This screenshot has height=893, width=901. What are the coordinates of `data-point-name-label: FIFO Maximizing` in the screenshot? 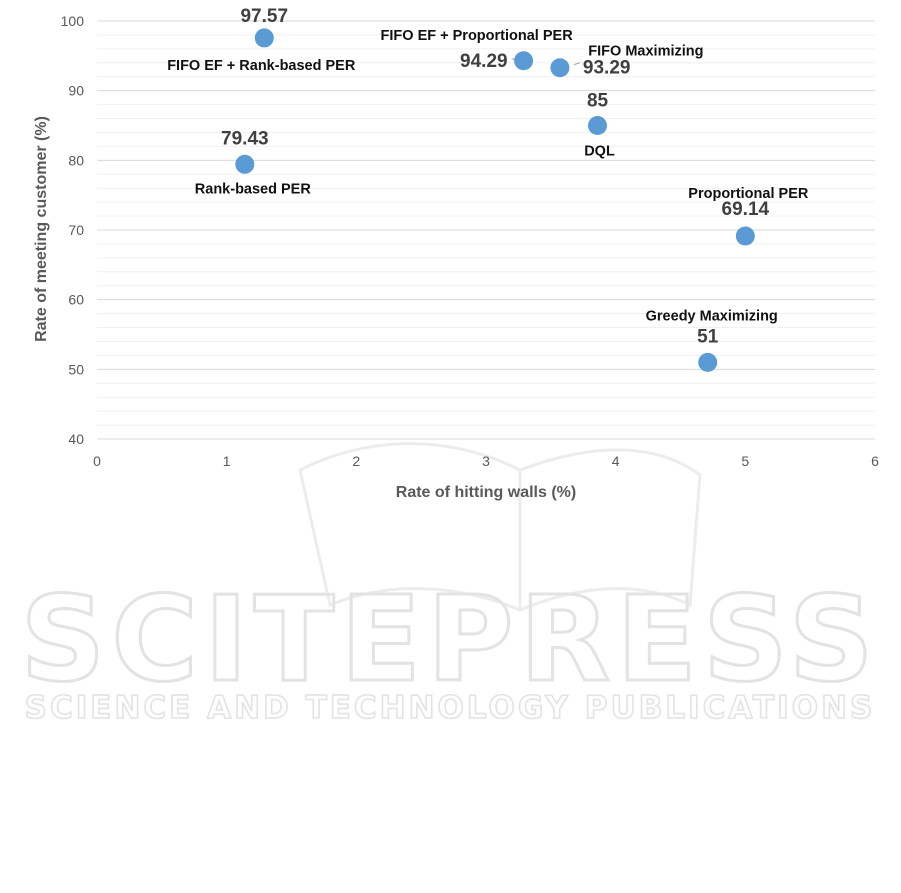 It's located at (645, 52).